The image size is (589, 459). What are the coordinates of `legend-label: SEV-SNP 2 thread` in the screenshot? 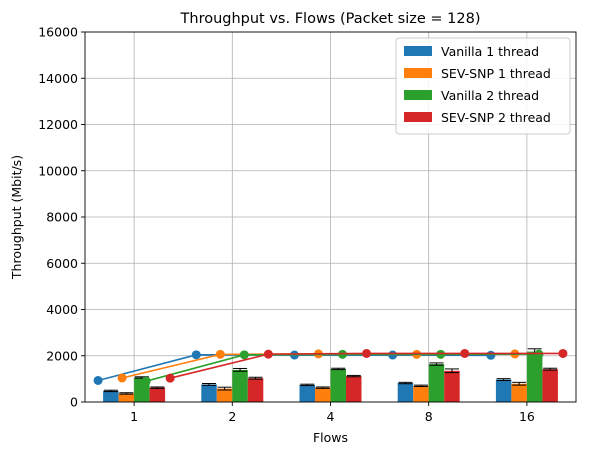 It's located at (496, 117).